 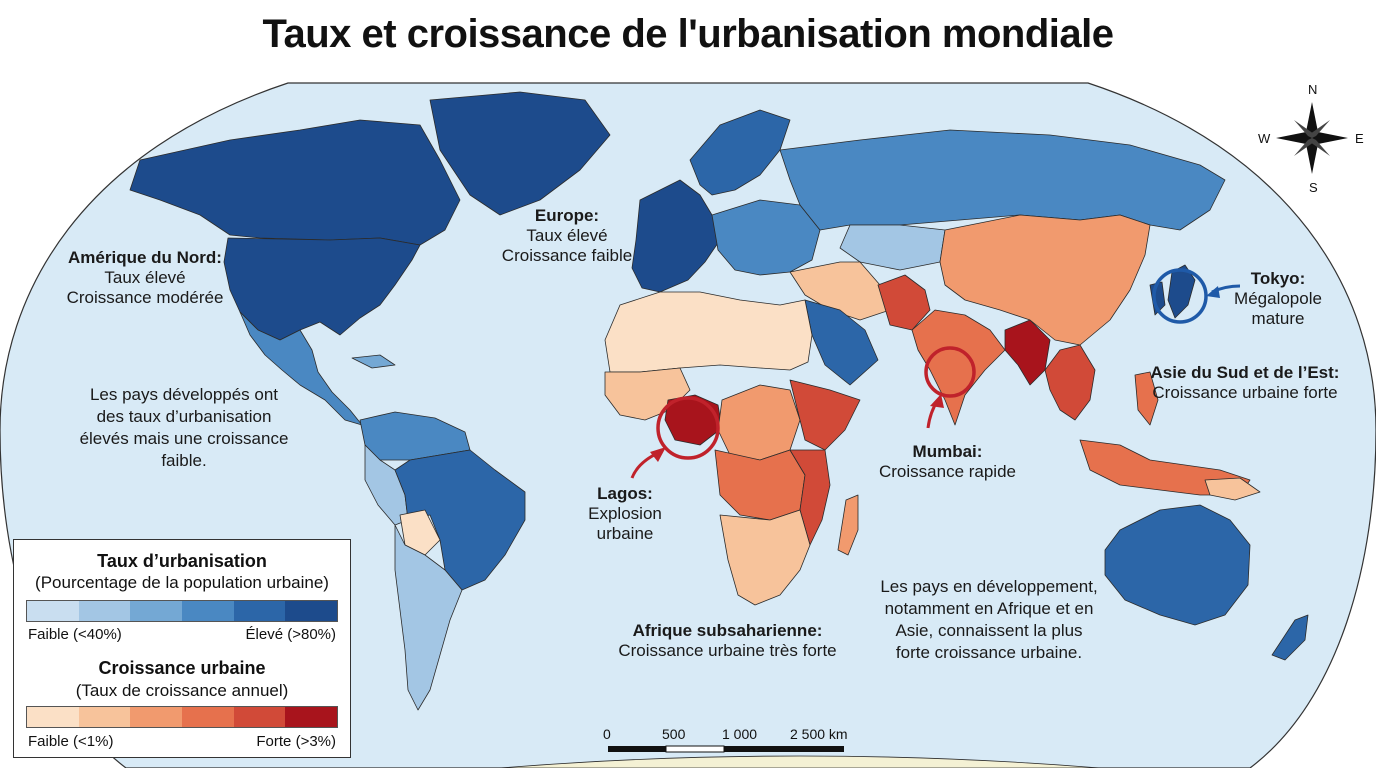 I want to click on scale-tick-2500: 2 500 km, so click(x=819, y=734).